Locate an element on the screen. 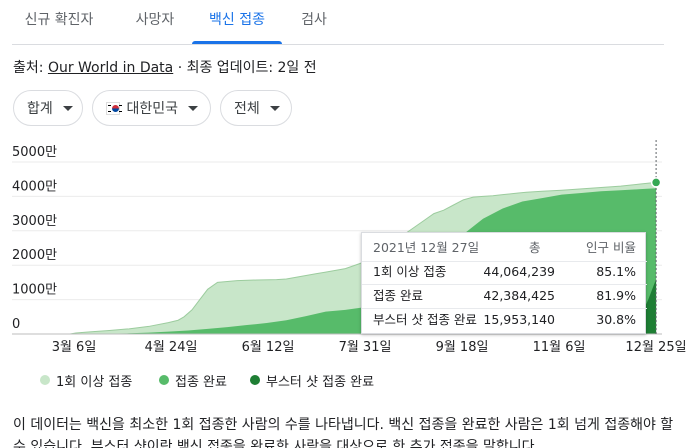 This screenshot has height=448, width=700. legend-item-booster: 부스터 샷 접종 완료 is located at coordinates (312, 380).